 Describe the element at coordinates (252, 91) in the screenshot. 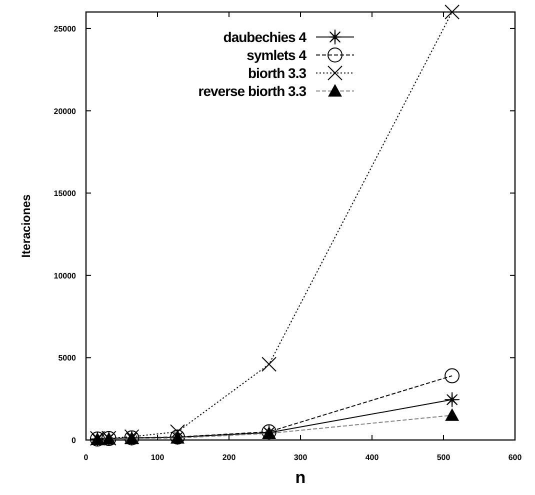

I see `legend-label: reverse biorth 3.3` at that location.